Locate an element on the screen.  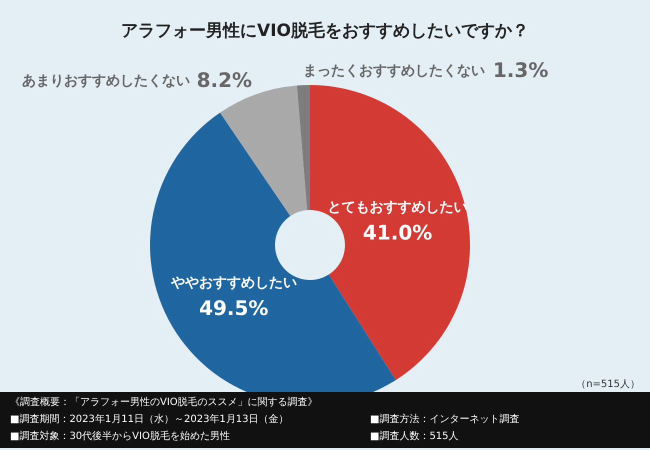
slice-label: あまりおすすめしたくない is located at coordinates (106, 80).